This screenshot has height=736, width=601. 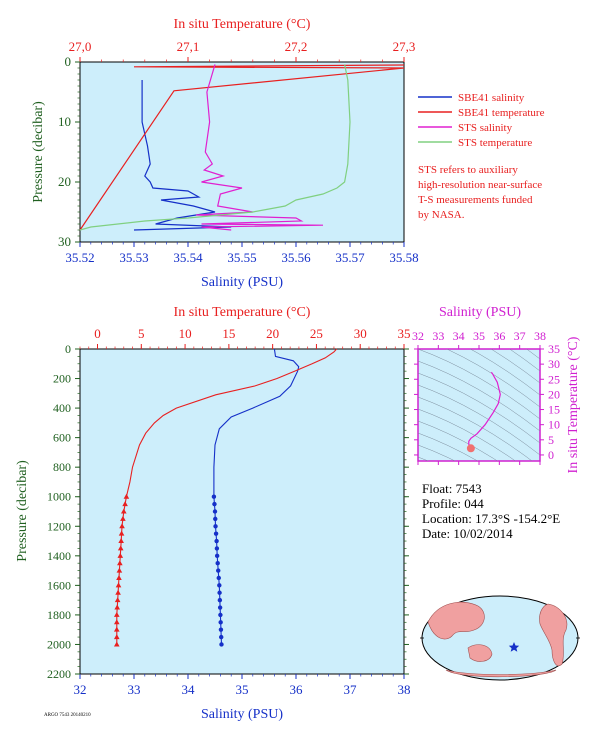 I want to click on ts-series-group, so click(x=483, y=412).